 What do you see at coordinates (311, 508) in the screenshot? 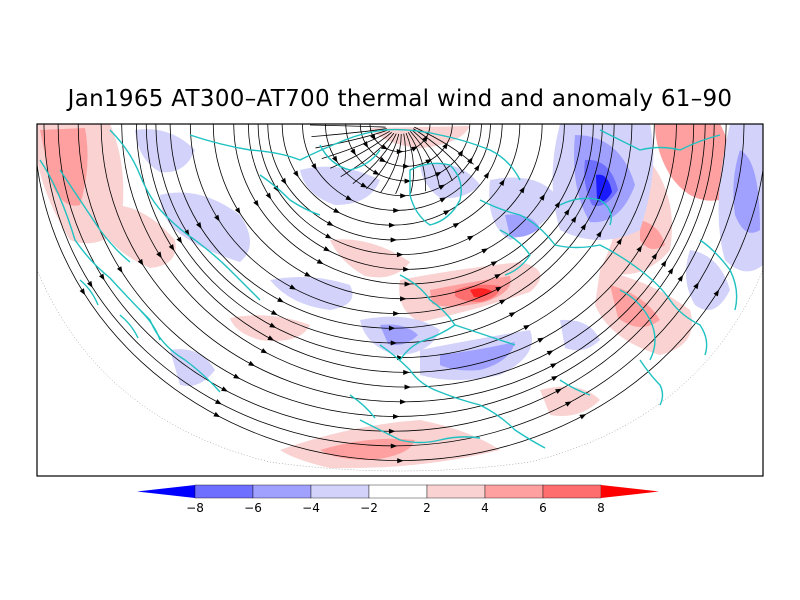
I see `colorbar-tick-label: −4` at bounding box center [311, 508].